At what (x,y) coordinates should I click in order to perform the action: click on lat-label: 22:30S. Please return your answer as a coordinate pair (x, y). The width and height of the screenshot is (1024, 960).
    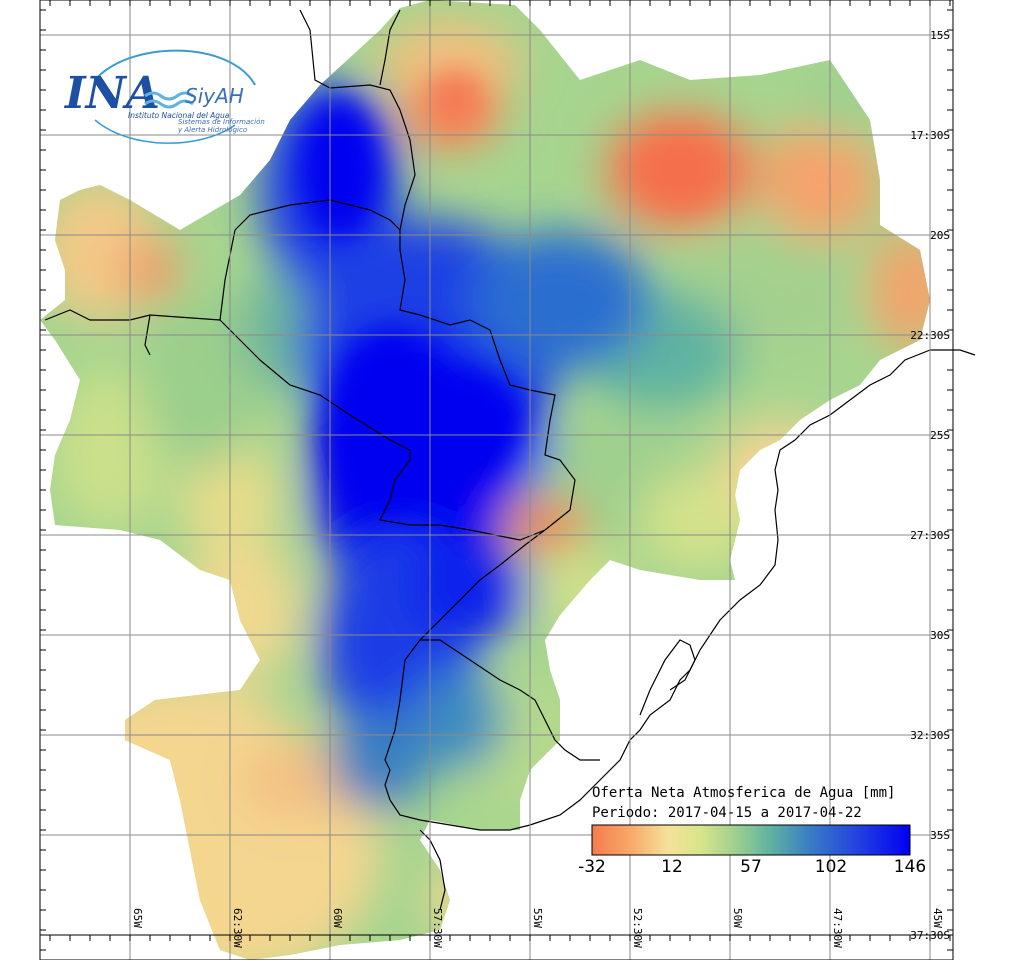
    Looking at the image, I should click on (930, 335).